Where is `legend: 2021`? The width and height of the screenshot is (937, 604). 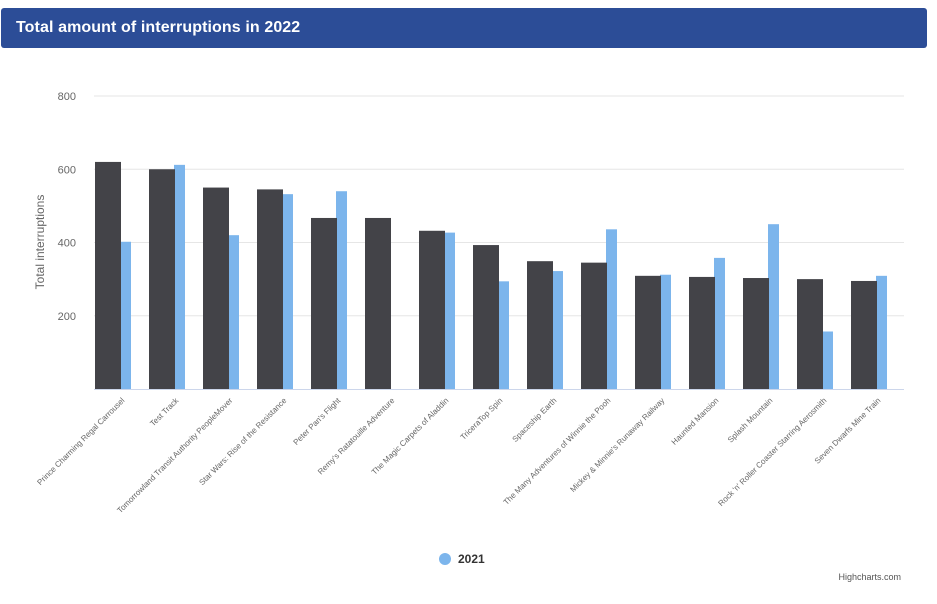 legend: 2021 is located at coordinates (462, 559).